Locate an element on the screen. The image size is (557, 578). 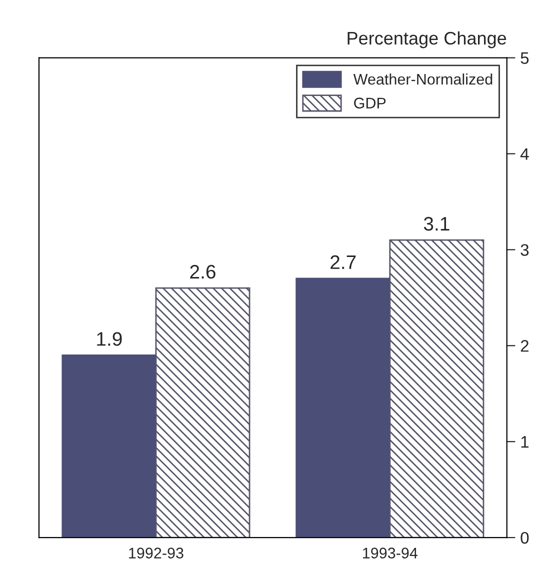
data-label: 2.6 is located at coordinates (203, 271).